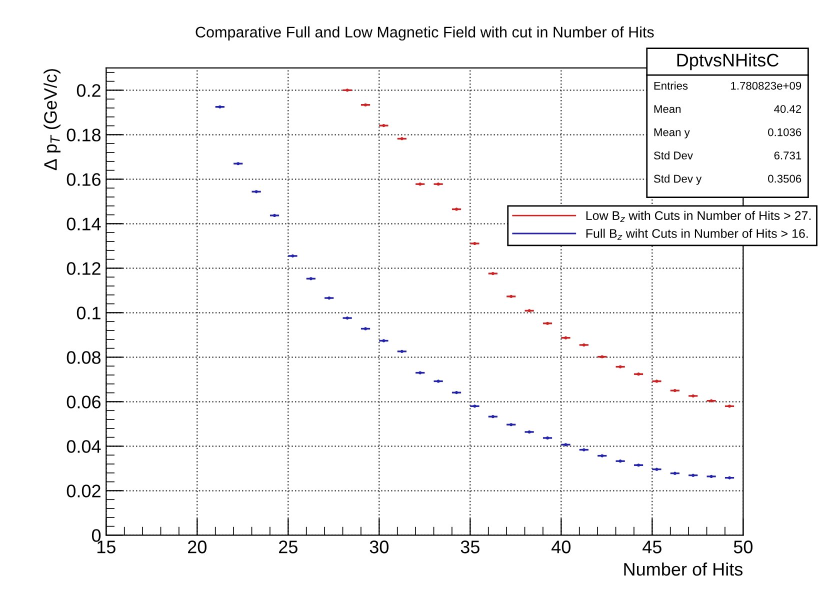 This screenshot has width=823, height=596. What do you see at coordinates (379, 547) in the screenshot?
I see `x-tick-label: 30` at bounding box center [379, 547].